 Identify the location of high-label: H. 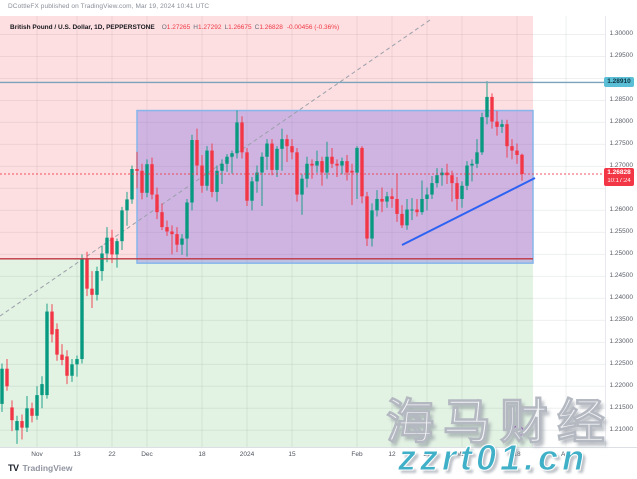
(195, 27).